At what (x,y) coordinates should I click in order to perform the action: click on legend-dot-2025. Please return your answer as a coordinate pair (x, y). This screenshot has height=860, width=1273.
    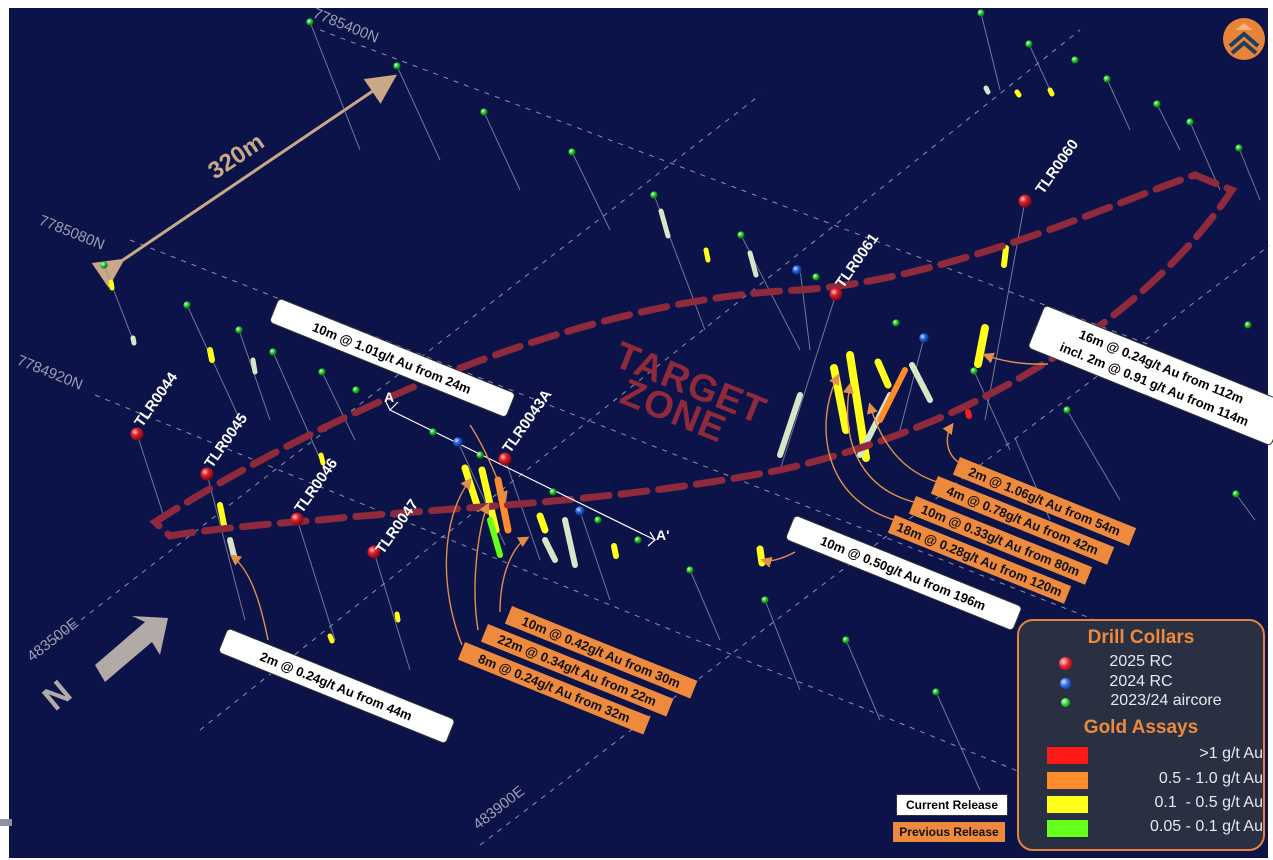
    Looking at the image, I should click on (1065, 663).